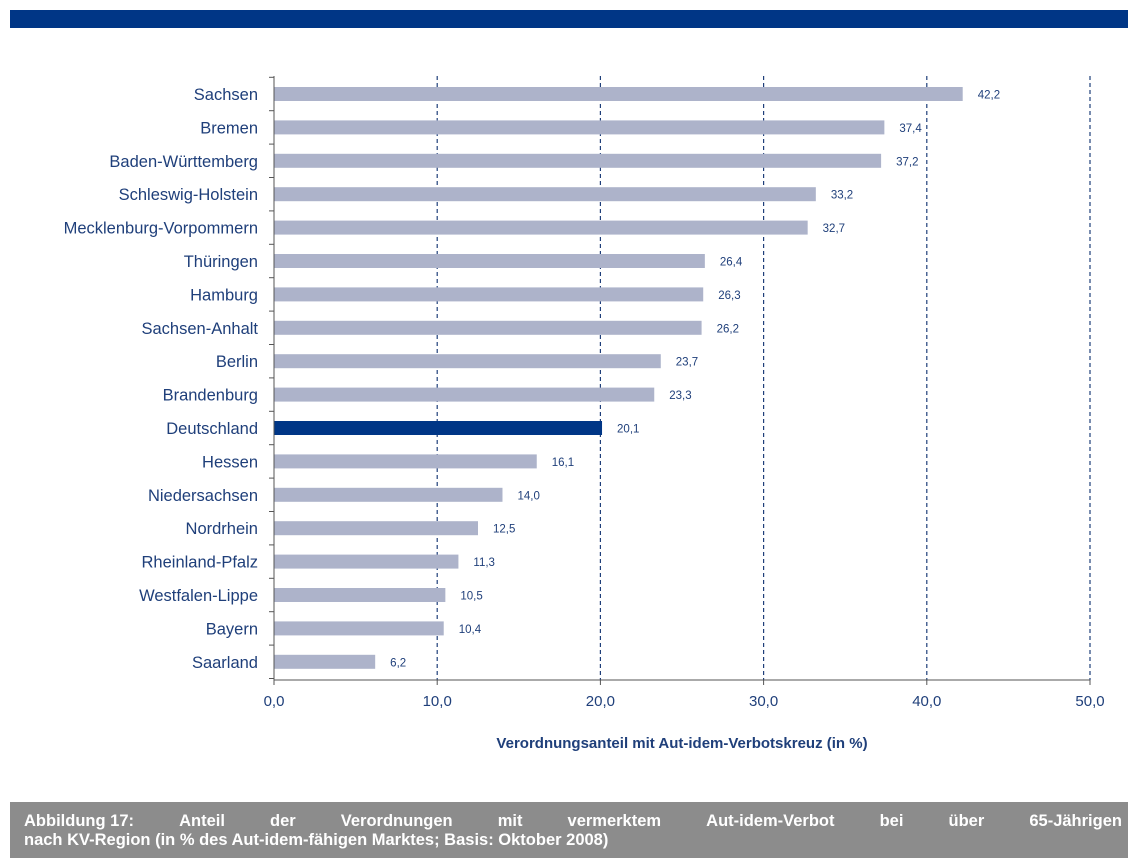  What do you see at coordinates (438, 428) in the screenshot?
I see `bar-highlight` at bounding box center [438, 428].